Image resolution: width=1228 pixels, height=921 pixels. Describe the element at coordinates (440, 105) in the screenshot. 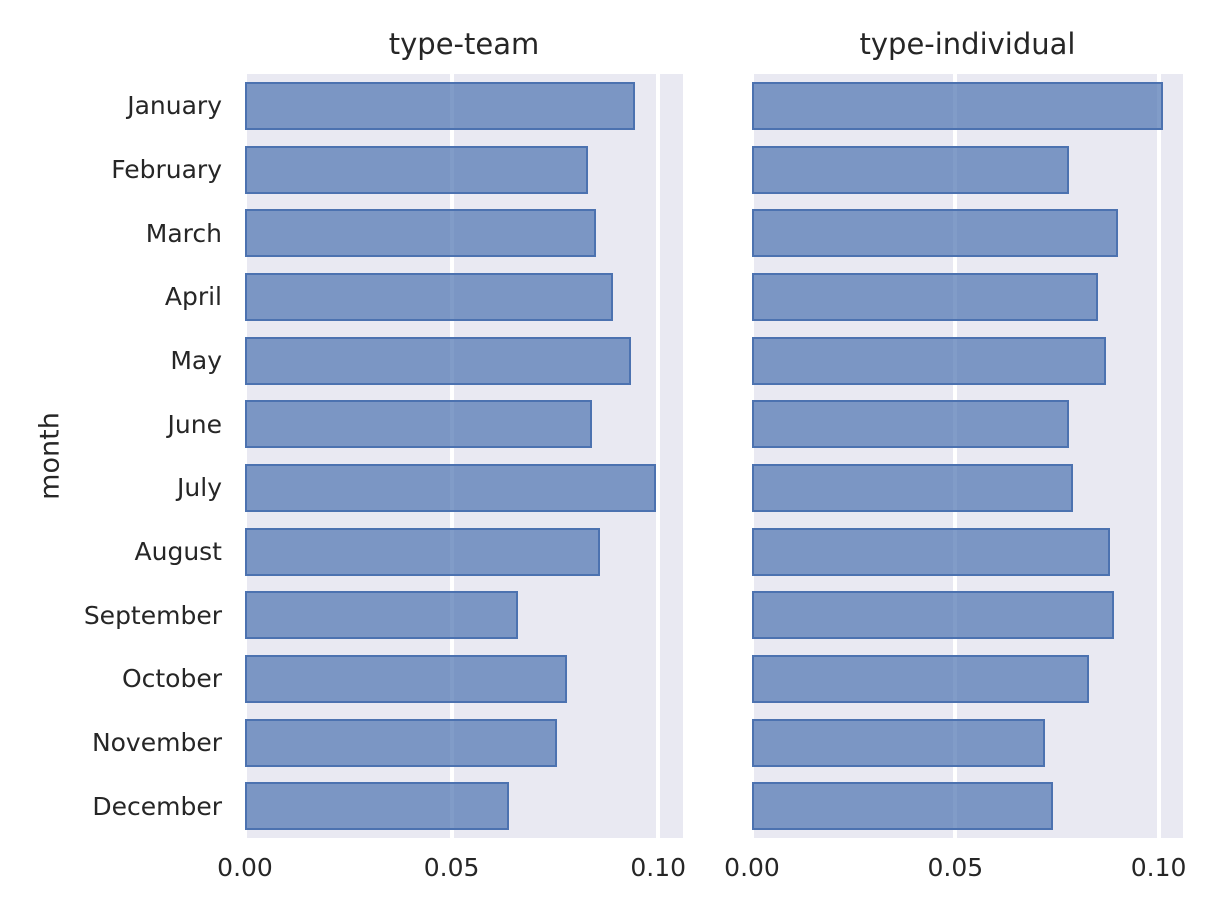

I see `bar-january-team` at that location.